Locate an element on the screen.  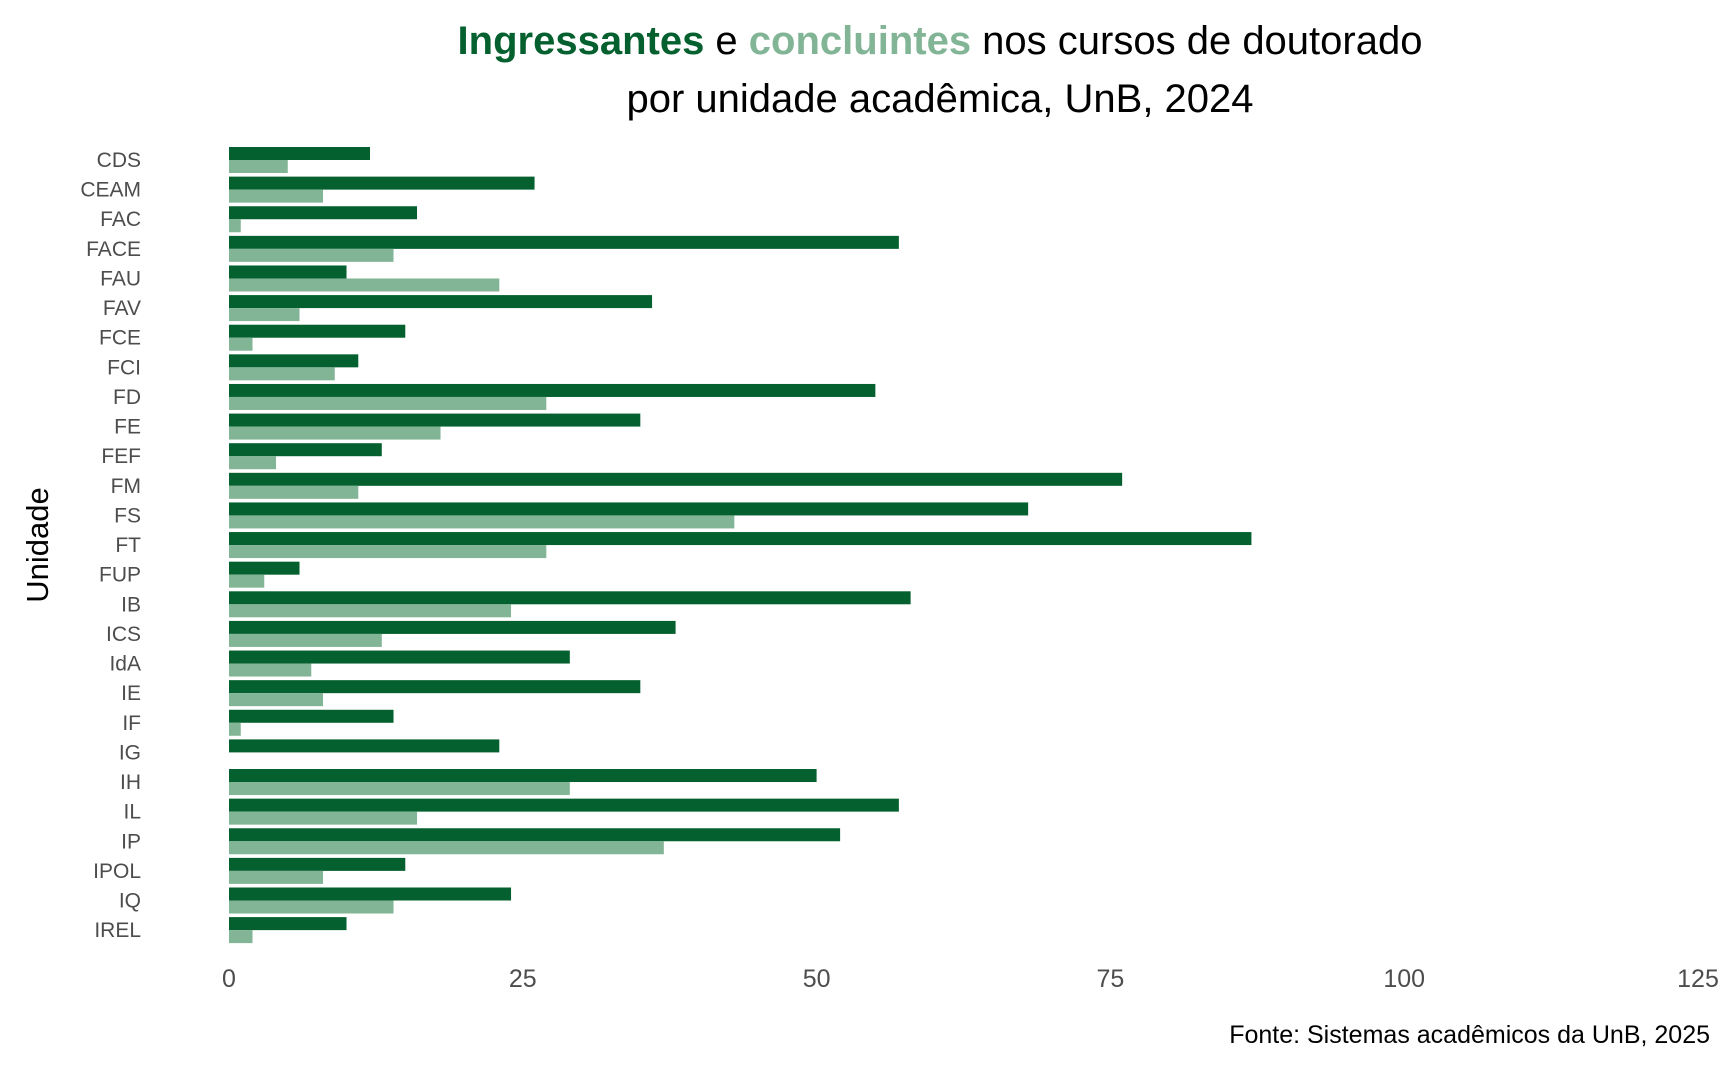
category-label: FAC is located at coordinates (120, 219).